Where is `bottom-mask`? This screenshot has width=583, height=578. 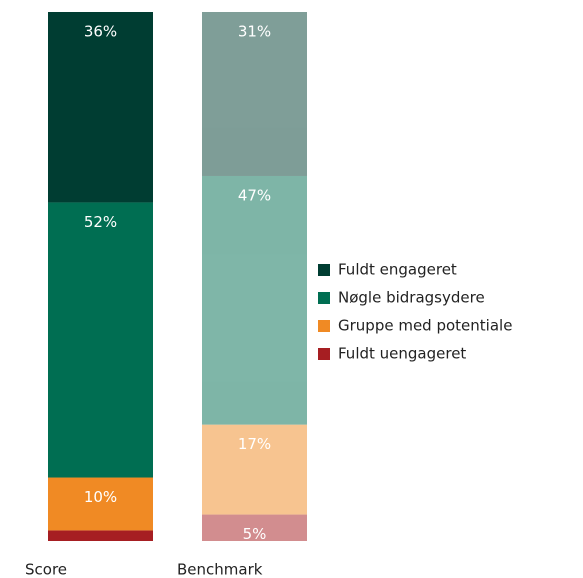
bottom-mask is located at coordinates (291, 548).